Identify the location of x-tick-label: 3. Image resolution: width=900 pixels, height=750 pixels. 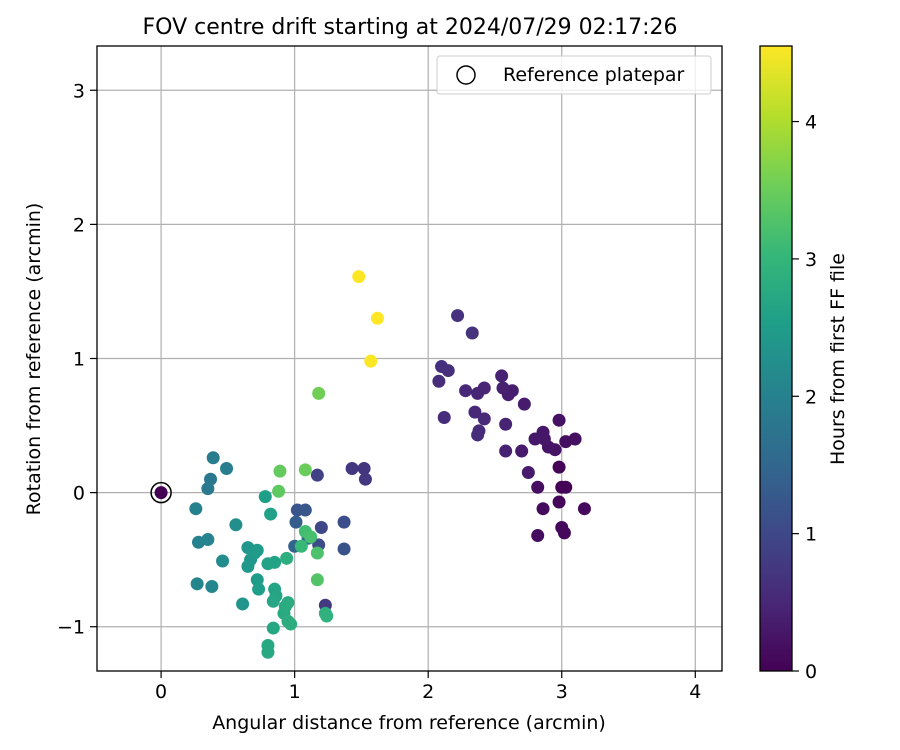
(562, 692).